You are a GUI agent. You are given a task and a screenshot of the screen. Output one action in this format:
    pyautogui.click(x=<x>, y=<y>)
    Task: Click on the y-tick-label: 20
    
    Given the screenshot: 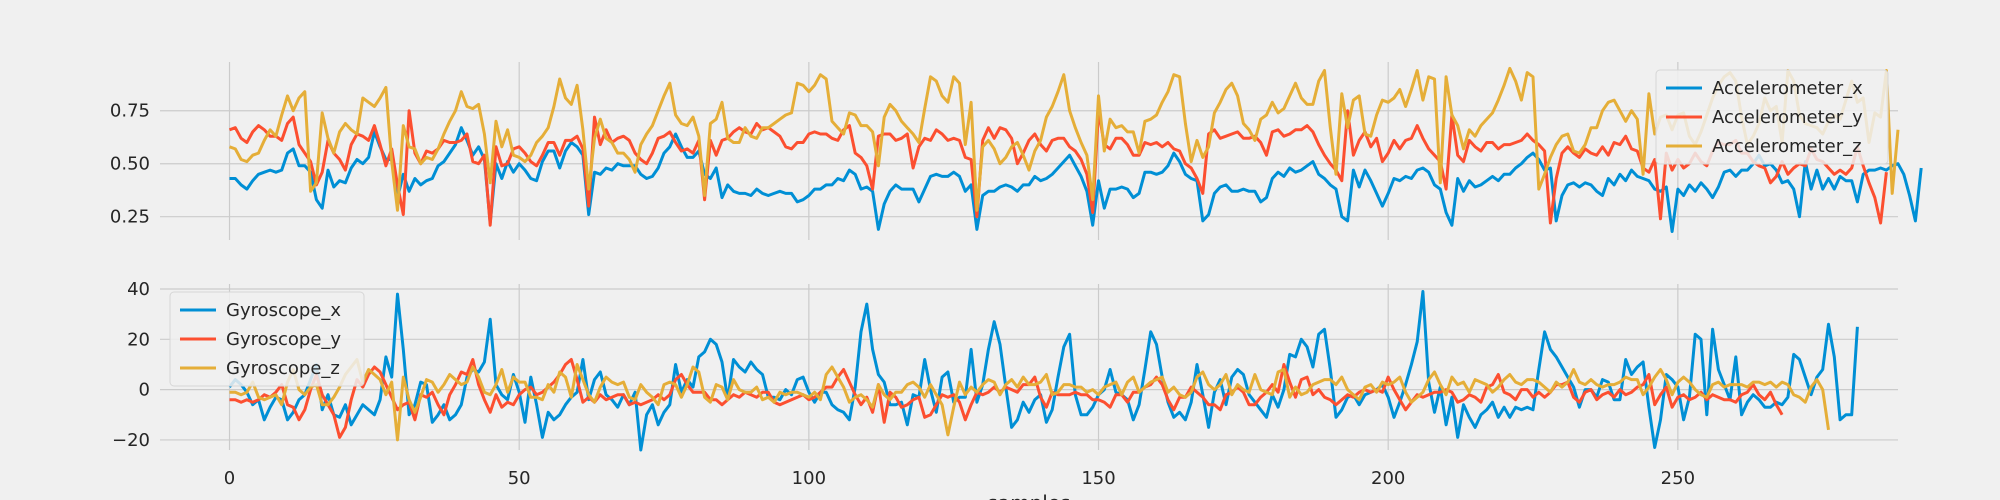 What is the action you would take?
    pyautogui.click(x=138, y=339)
    